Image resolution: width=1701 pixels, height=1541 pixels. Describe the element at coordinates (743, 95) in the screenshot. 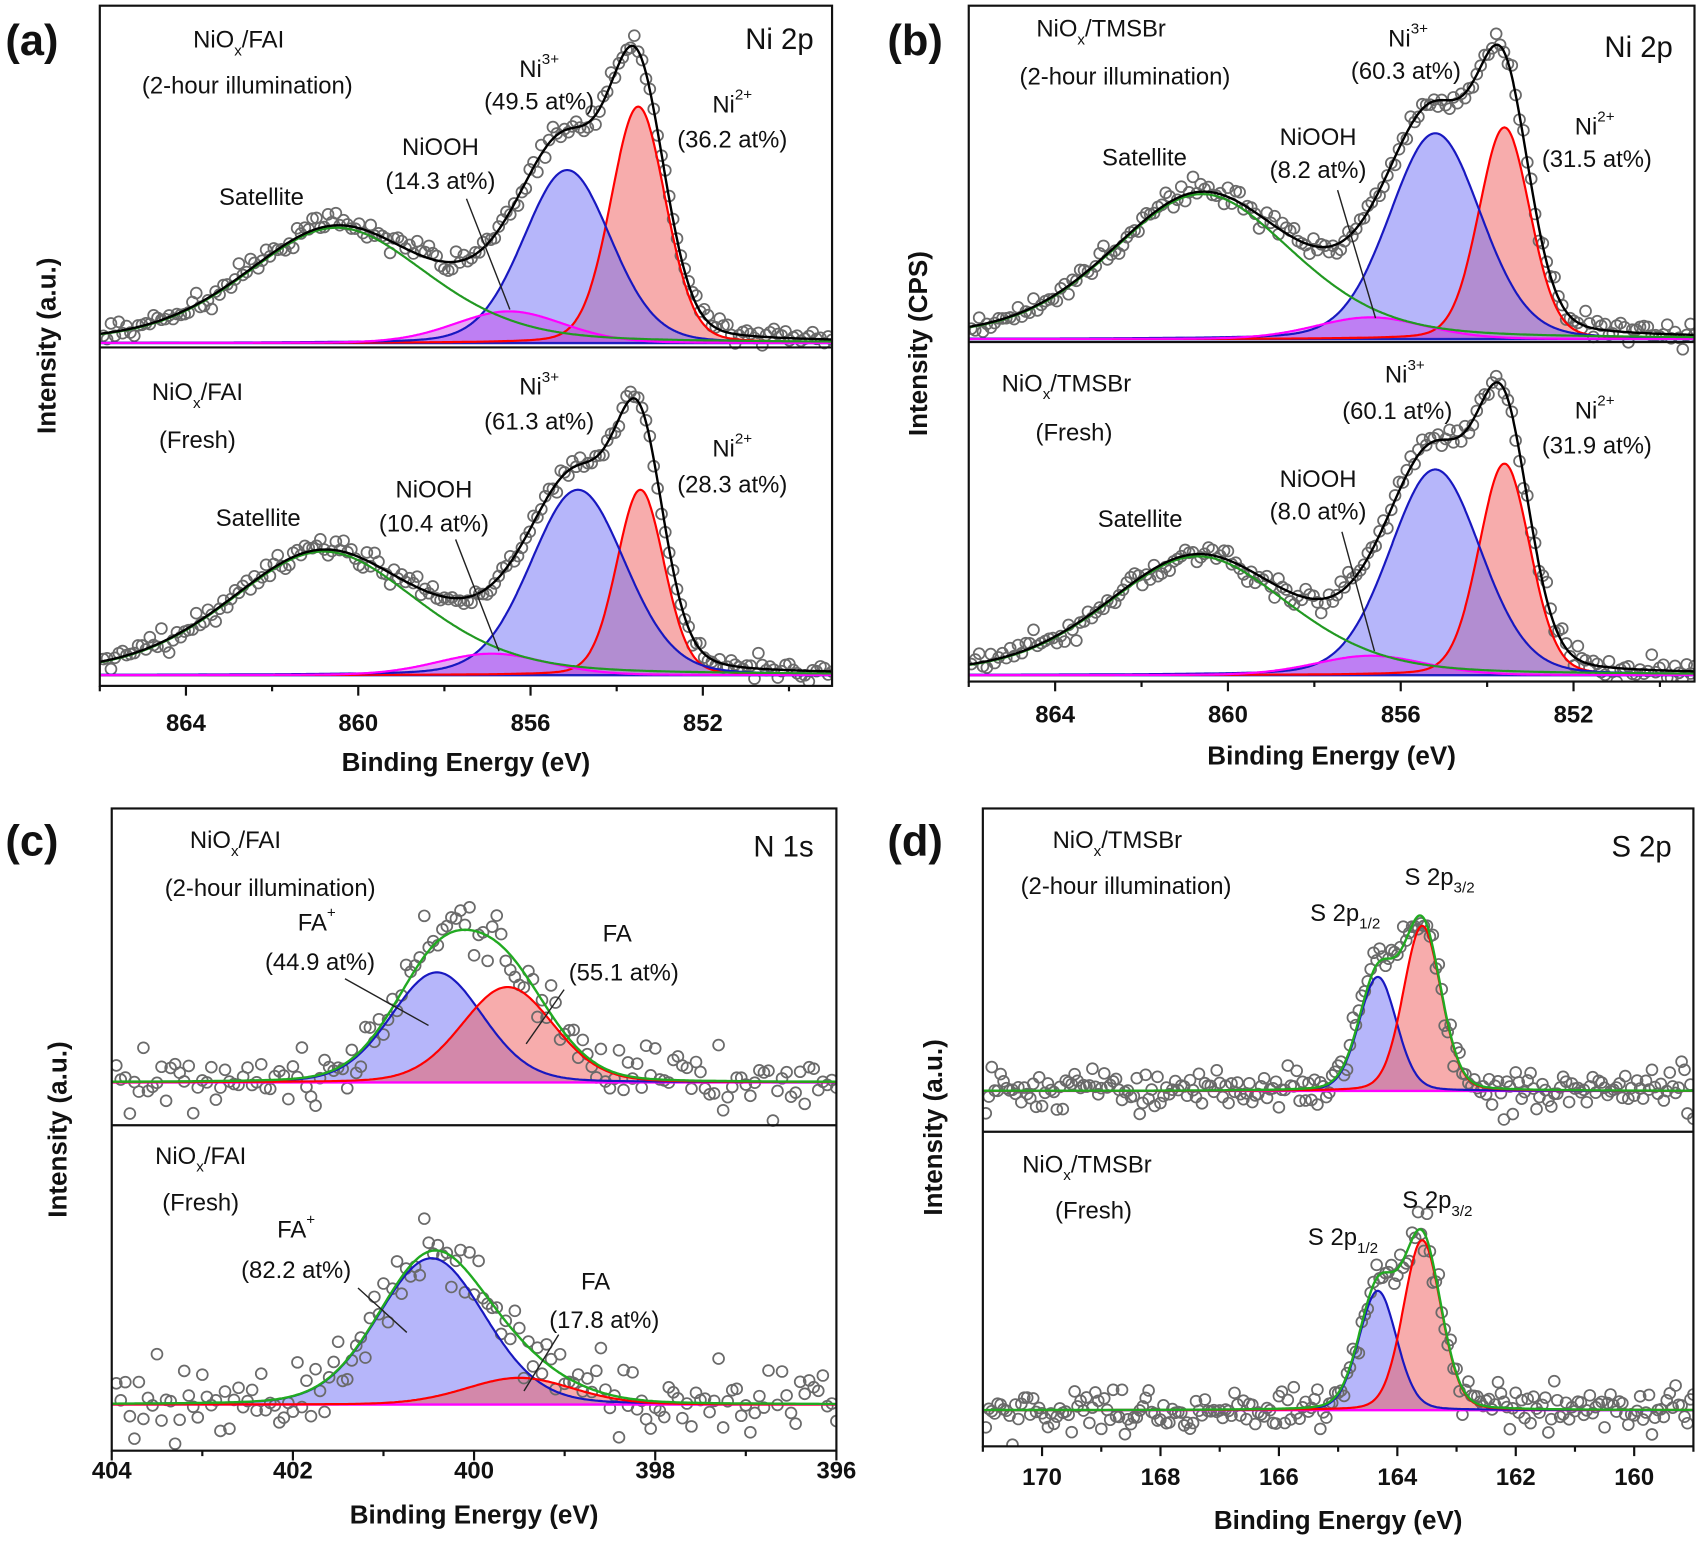

I see `text-segment: 2+` at that location.